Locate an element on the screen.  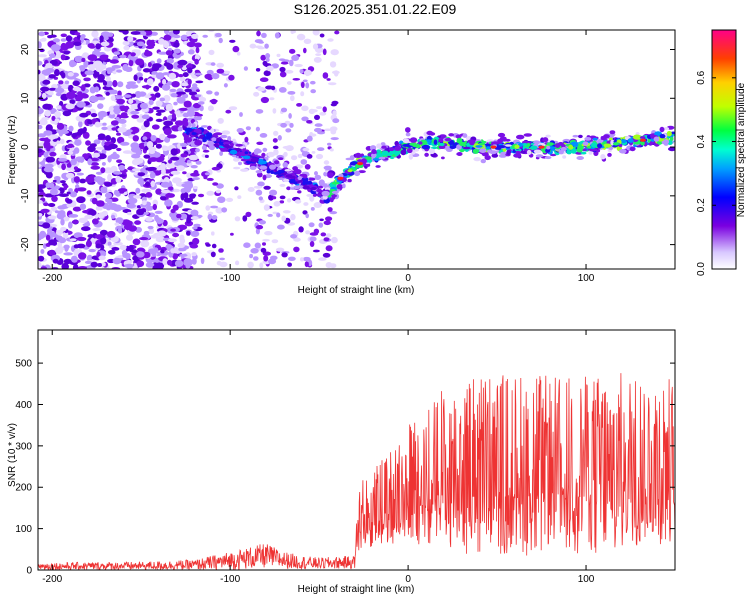
spectrogram-y-tick-label: -10 is located at coordinates (25, 195).